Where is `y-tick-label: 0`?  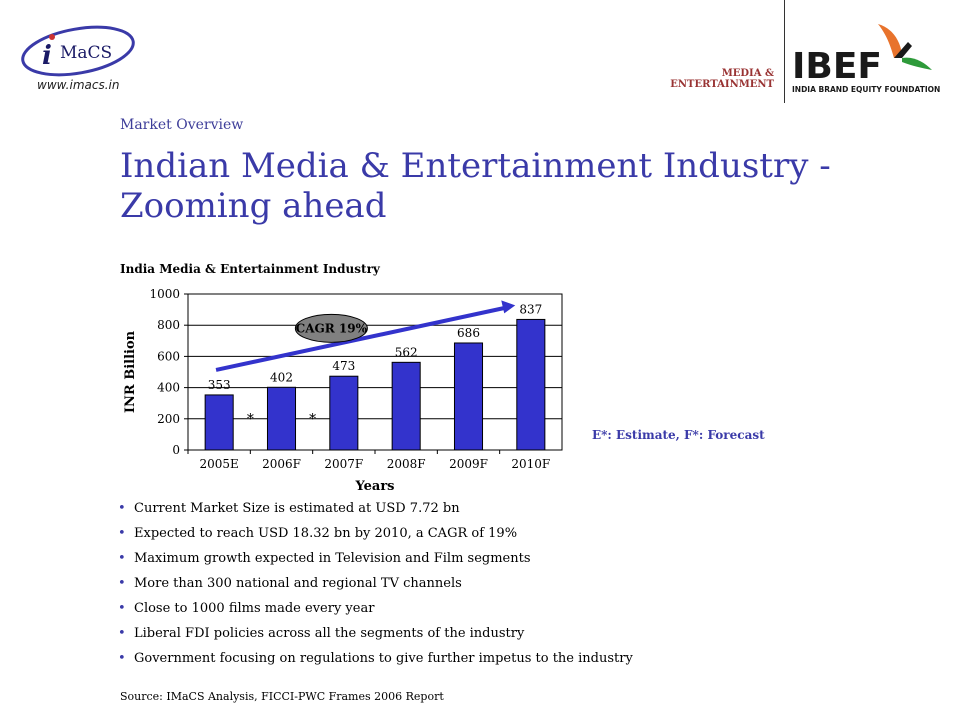 y-tick-label: 0 is located at coordinates (176, 450).